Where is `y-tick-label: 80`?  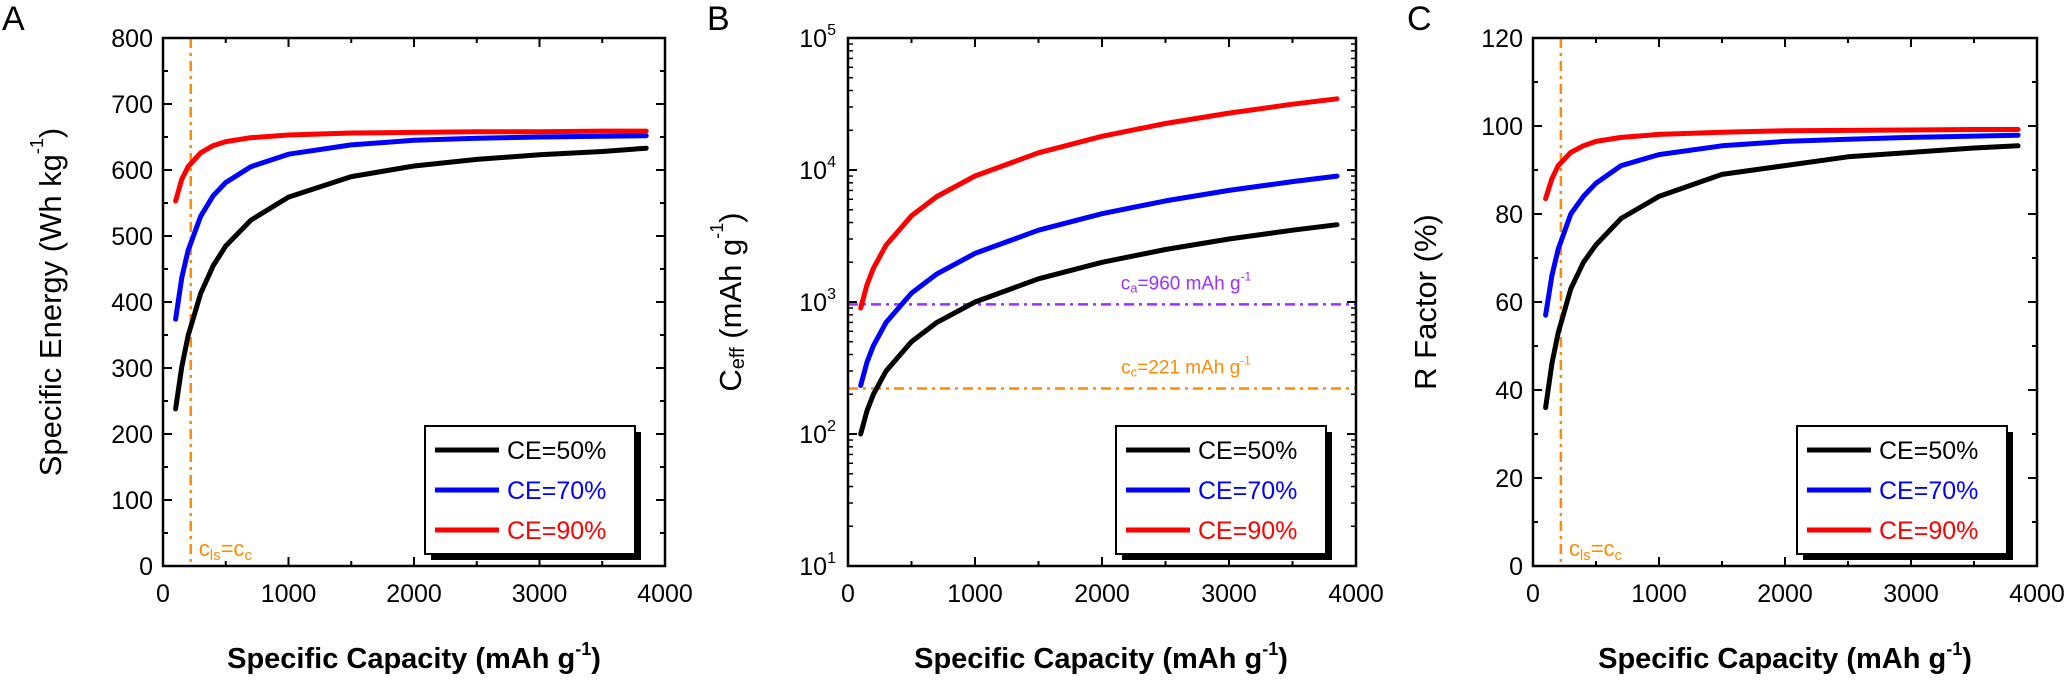
y-tick-label: 80 is located at coordinates (1509, 215).